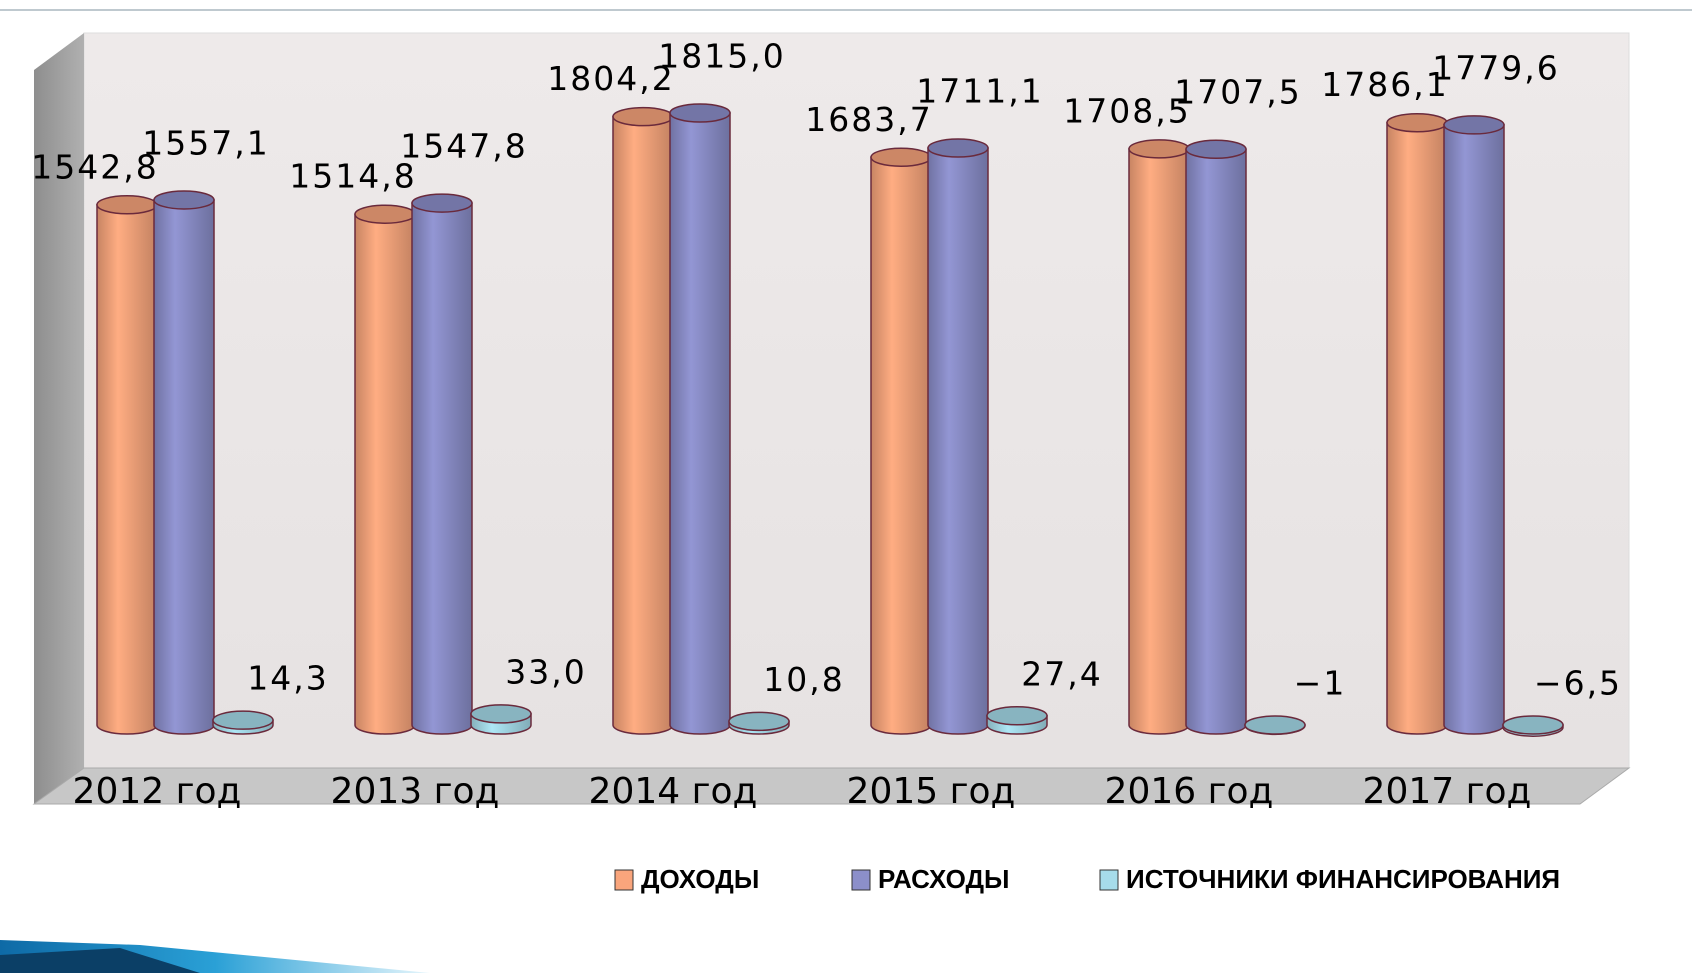  Describe the element at coordinates (352, 176) in the screenshot. I see `value-label: 1514,8` at that location.